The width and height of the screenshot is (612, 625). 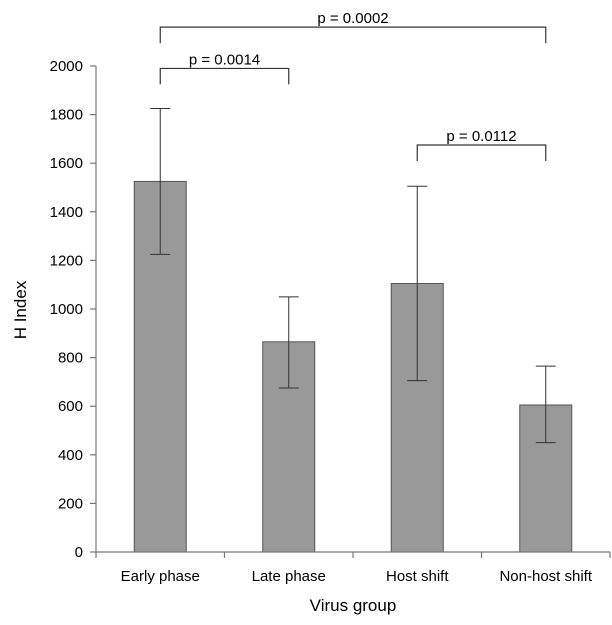 I want to click on x-tick-label: Early phase, so click(x=160, y=576).